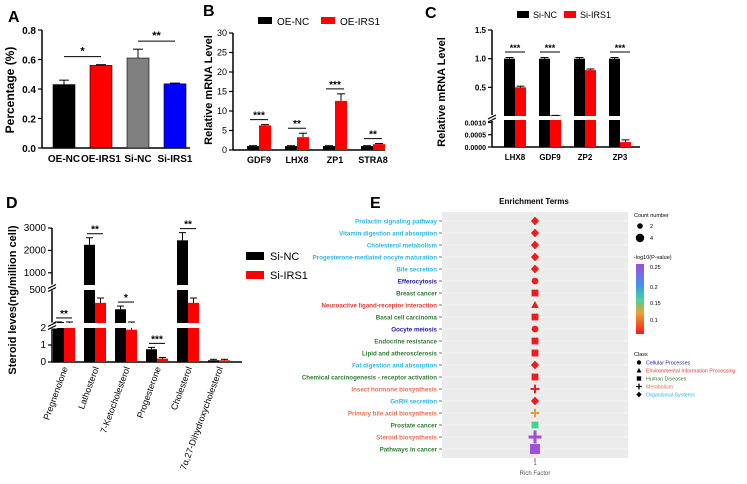 Image resolution: width=747 pixels, height=484 pixels. What do you see at coordinates (259, 160) in the screenshot?
I see `panel-b-xtick-label: GDF9` at bounding box center [259, 160].